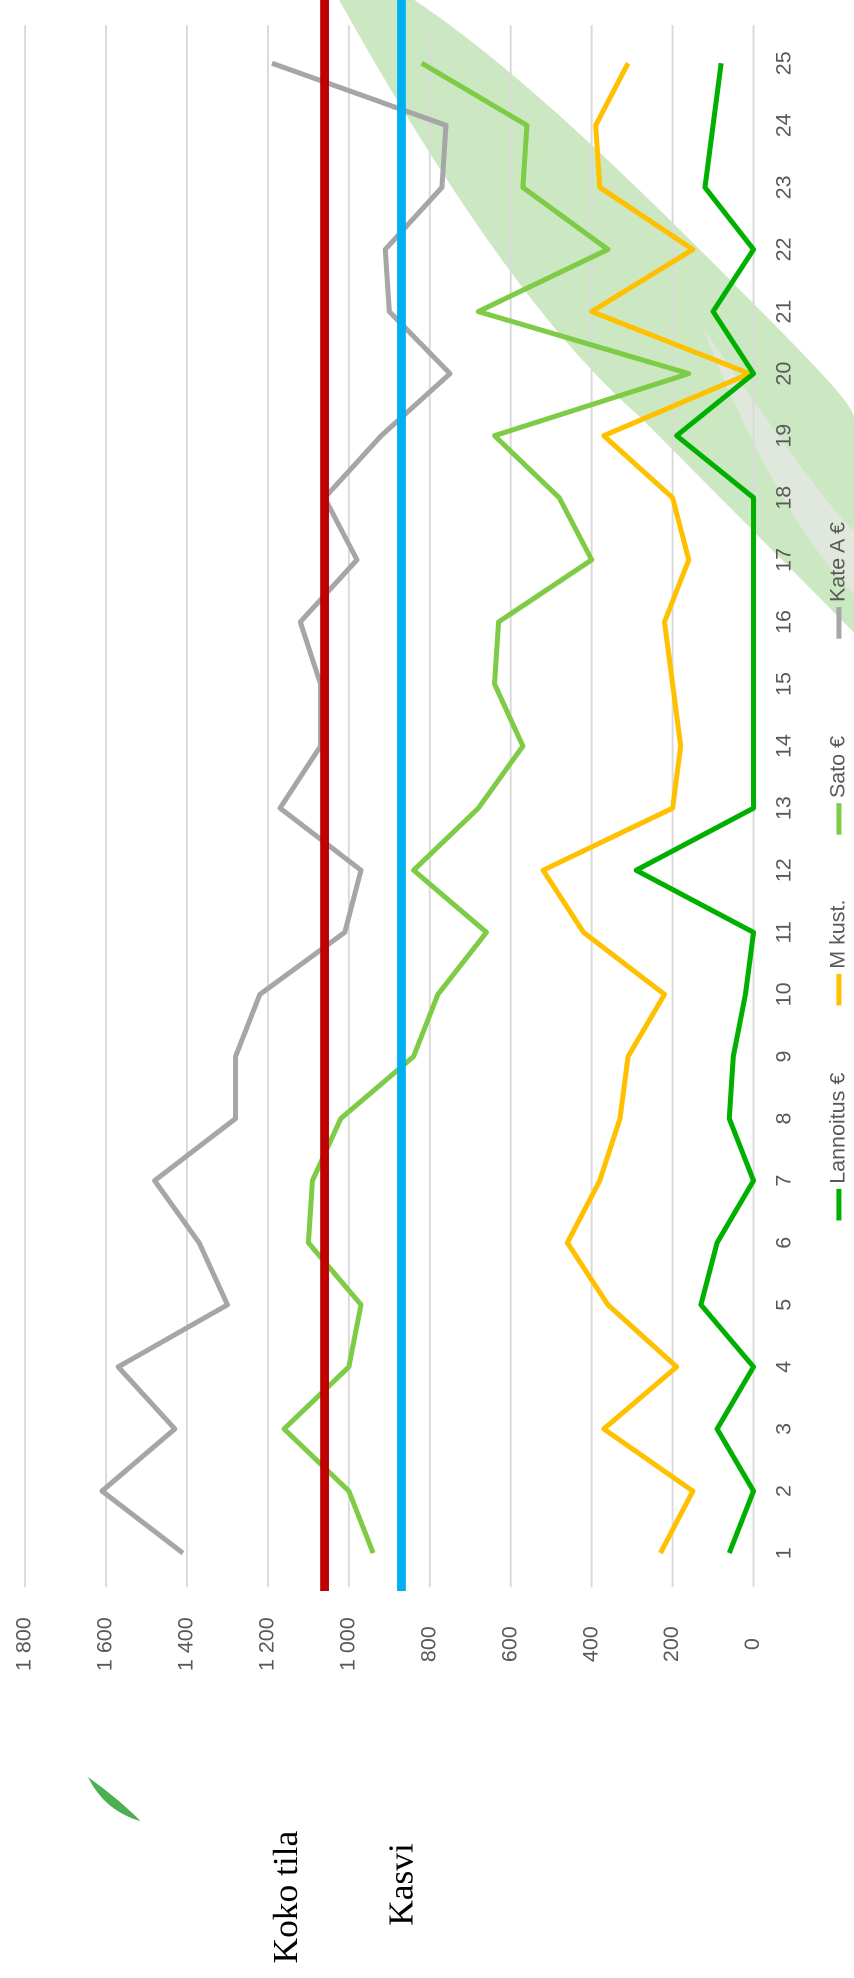  Describe the element at coordinates (784, 808) in the screenshot. I see `x-tick-label: 13` at that location.